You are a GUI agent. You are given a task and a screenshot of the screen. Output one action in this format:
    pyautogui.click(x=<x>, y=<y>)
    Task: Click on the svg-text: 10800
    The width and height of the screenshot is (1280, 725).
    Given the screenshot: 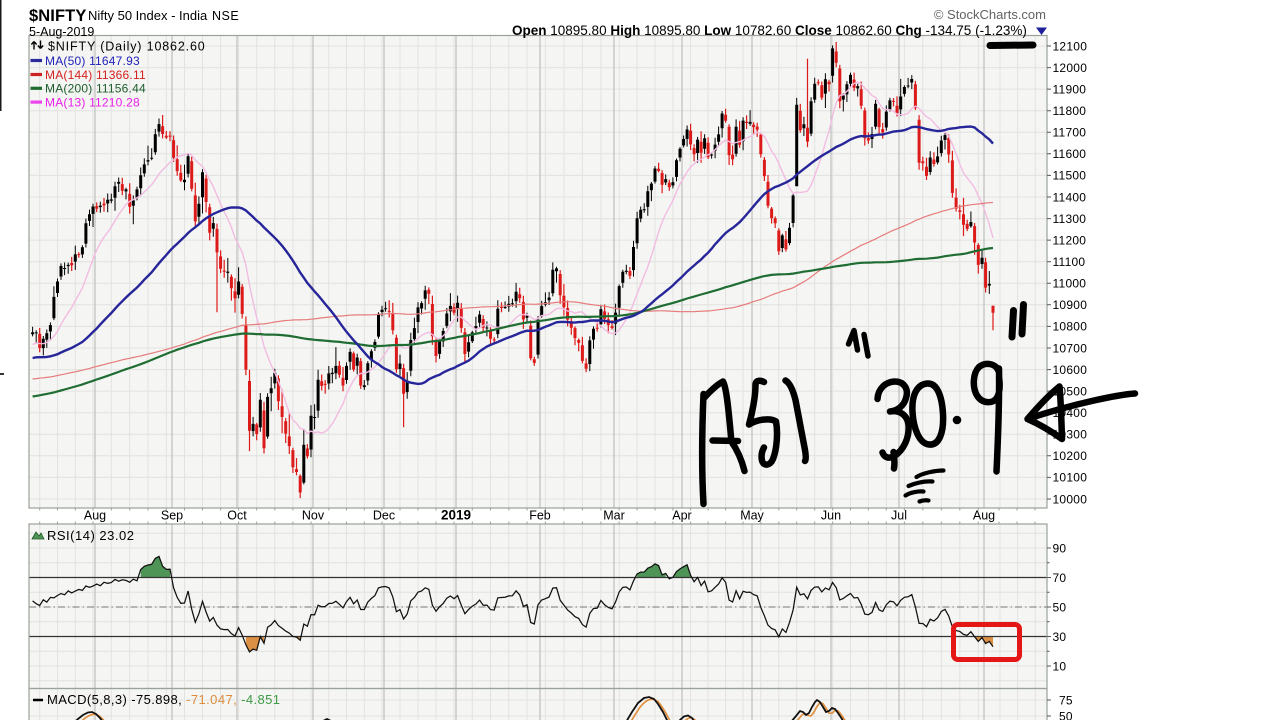 What is the action you would take?
    pyautogui.click(x=1070, y=327)
    